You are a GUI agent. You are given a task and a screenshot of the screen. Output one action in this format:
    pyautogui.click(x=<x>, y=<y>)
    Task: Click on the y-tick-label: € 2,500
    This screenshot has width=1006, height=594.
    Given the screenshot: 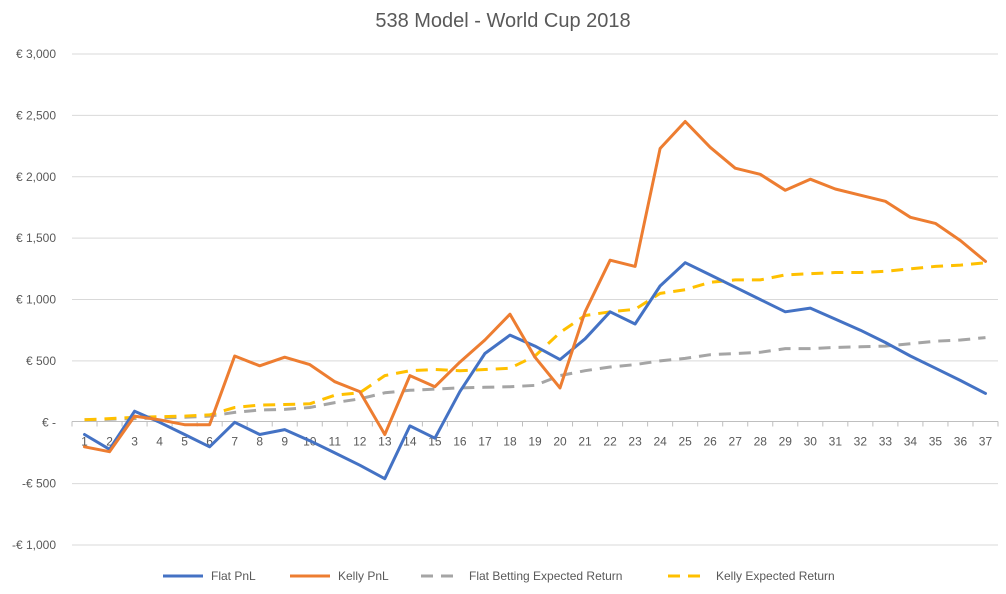 What is the action you would take?
    pyautogui.click(x=36, y=115)
    